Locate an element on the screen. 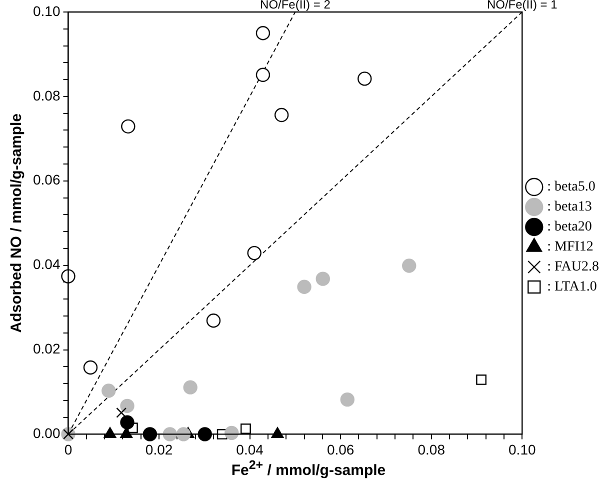 Image resolution: width=609 pixels, height=496 pixels. series-label: NO/Fe(II) = 1 is located at coordinates (522, 6).